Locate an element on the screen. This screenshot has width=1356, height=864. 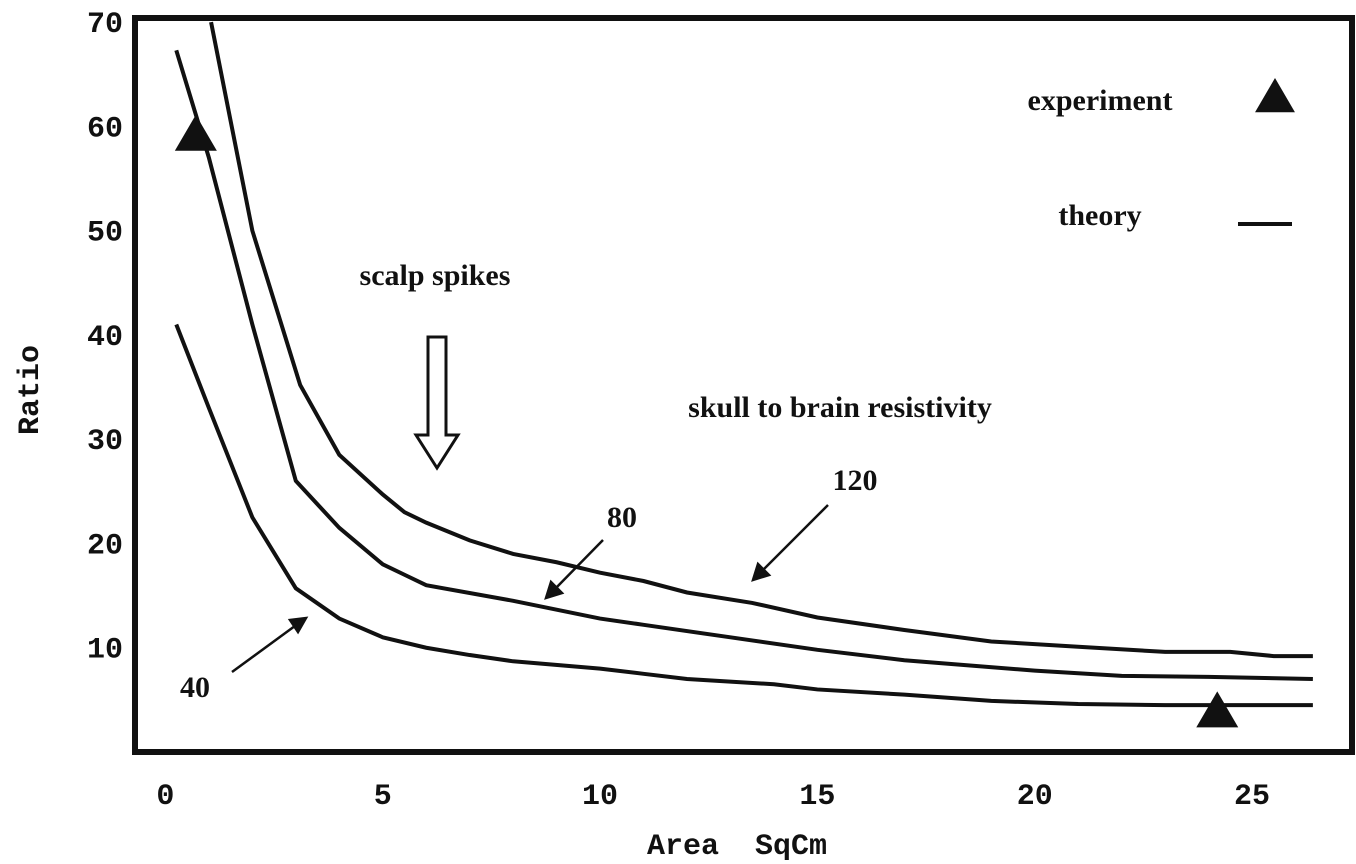
hollow-arrow is located at coordinates (437, 403).